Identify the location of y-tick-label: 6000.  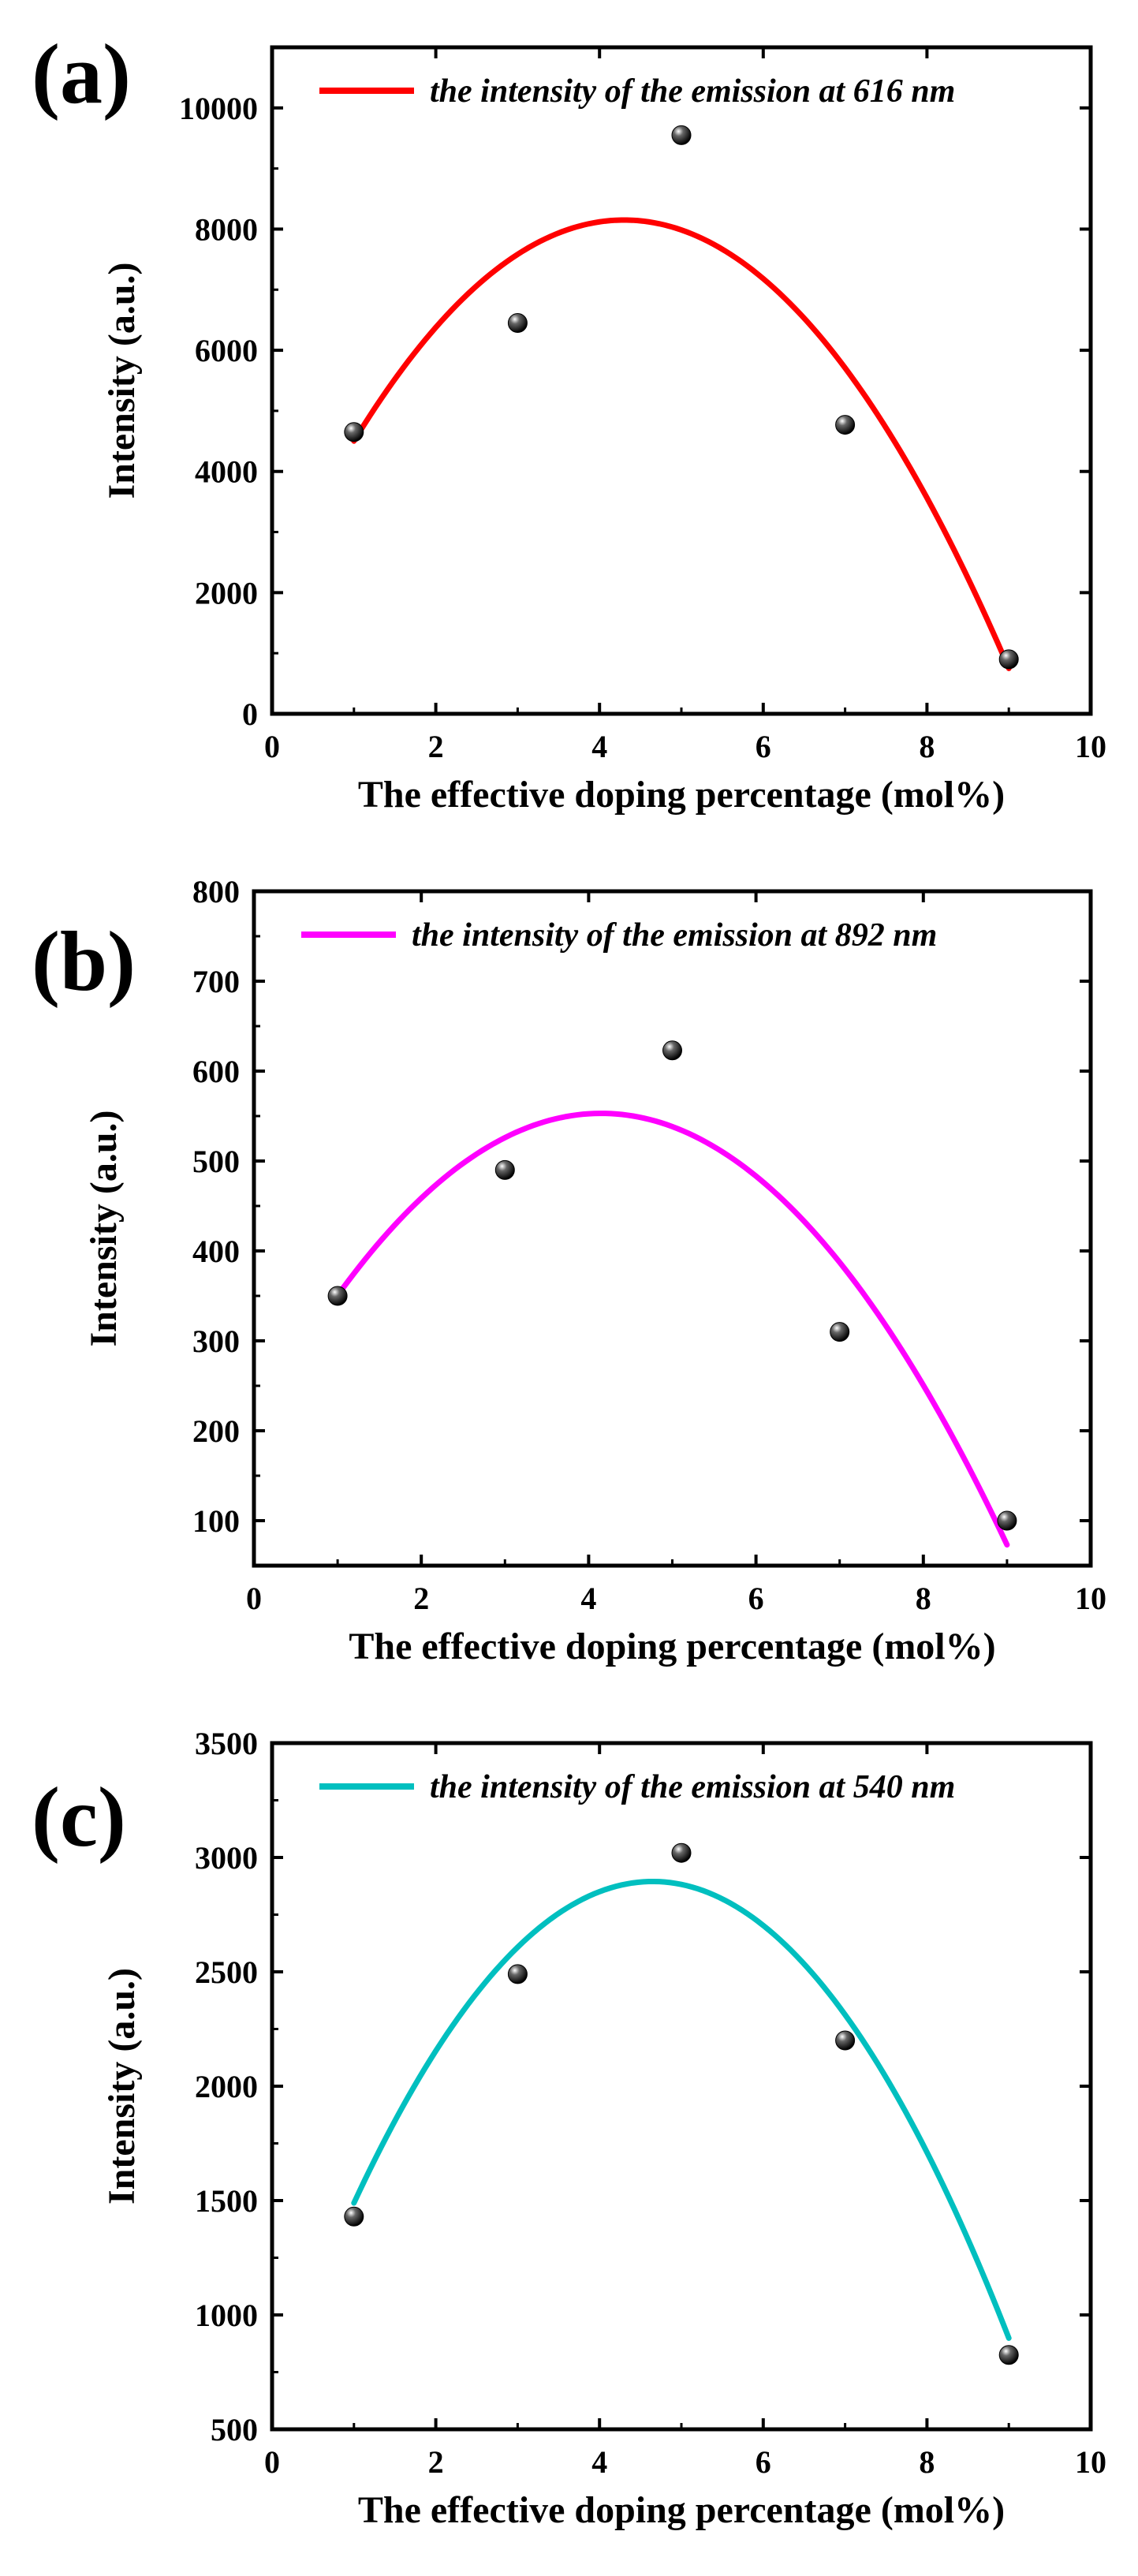
(226, 350).